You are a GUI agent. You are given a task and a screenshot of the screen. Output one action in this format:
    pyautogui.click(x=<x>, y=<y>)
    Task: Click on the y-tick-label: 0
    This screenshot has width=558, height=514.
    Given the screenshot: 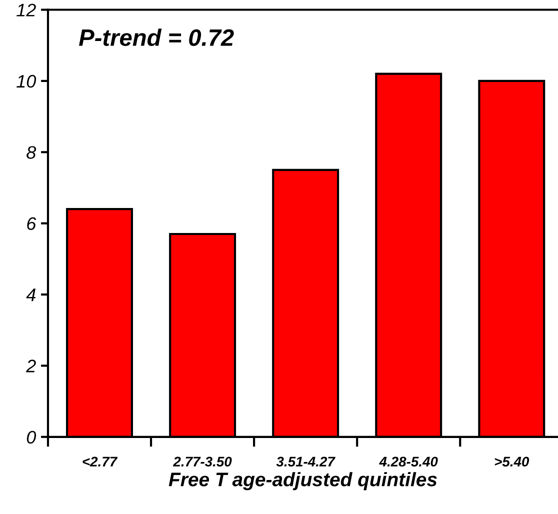 What is the action you would take?
    pyautogui.click(x=31, y=437)
    